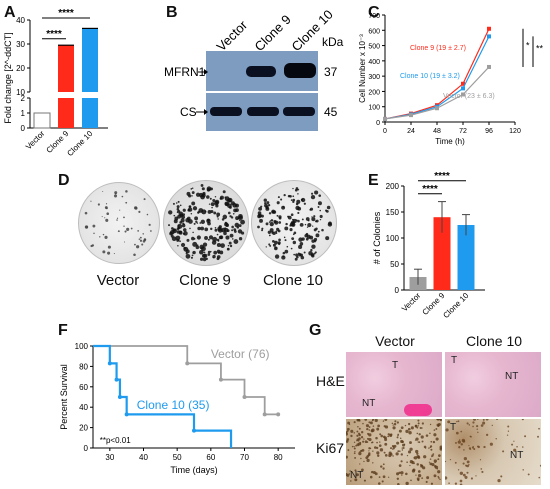 The height and width of the screenshot is (489, 550). Describe the element at coordinates (8, 77) in the screenshot. I see `a-ylabel: Fold change [2^-ddCT]` at that location.